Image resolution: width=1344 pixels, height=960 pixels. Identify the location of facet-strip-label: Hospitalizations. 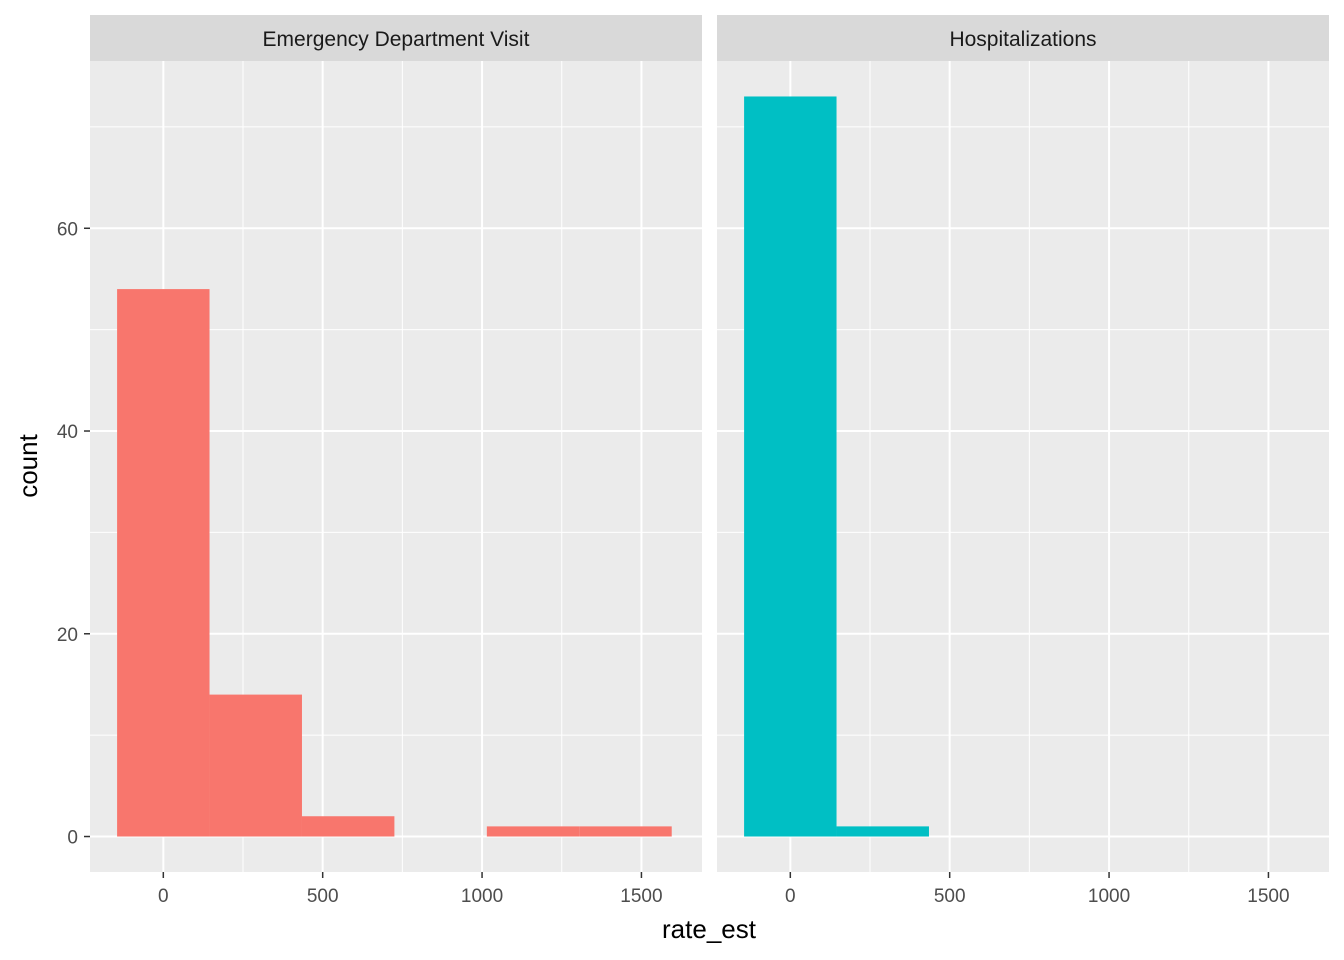
(1022, 39).